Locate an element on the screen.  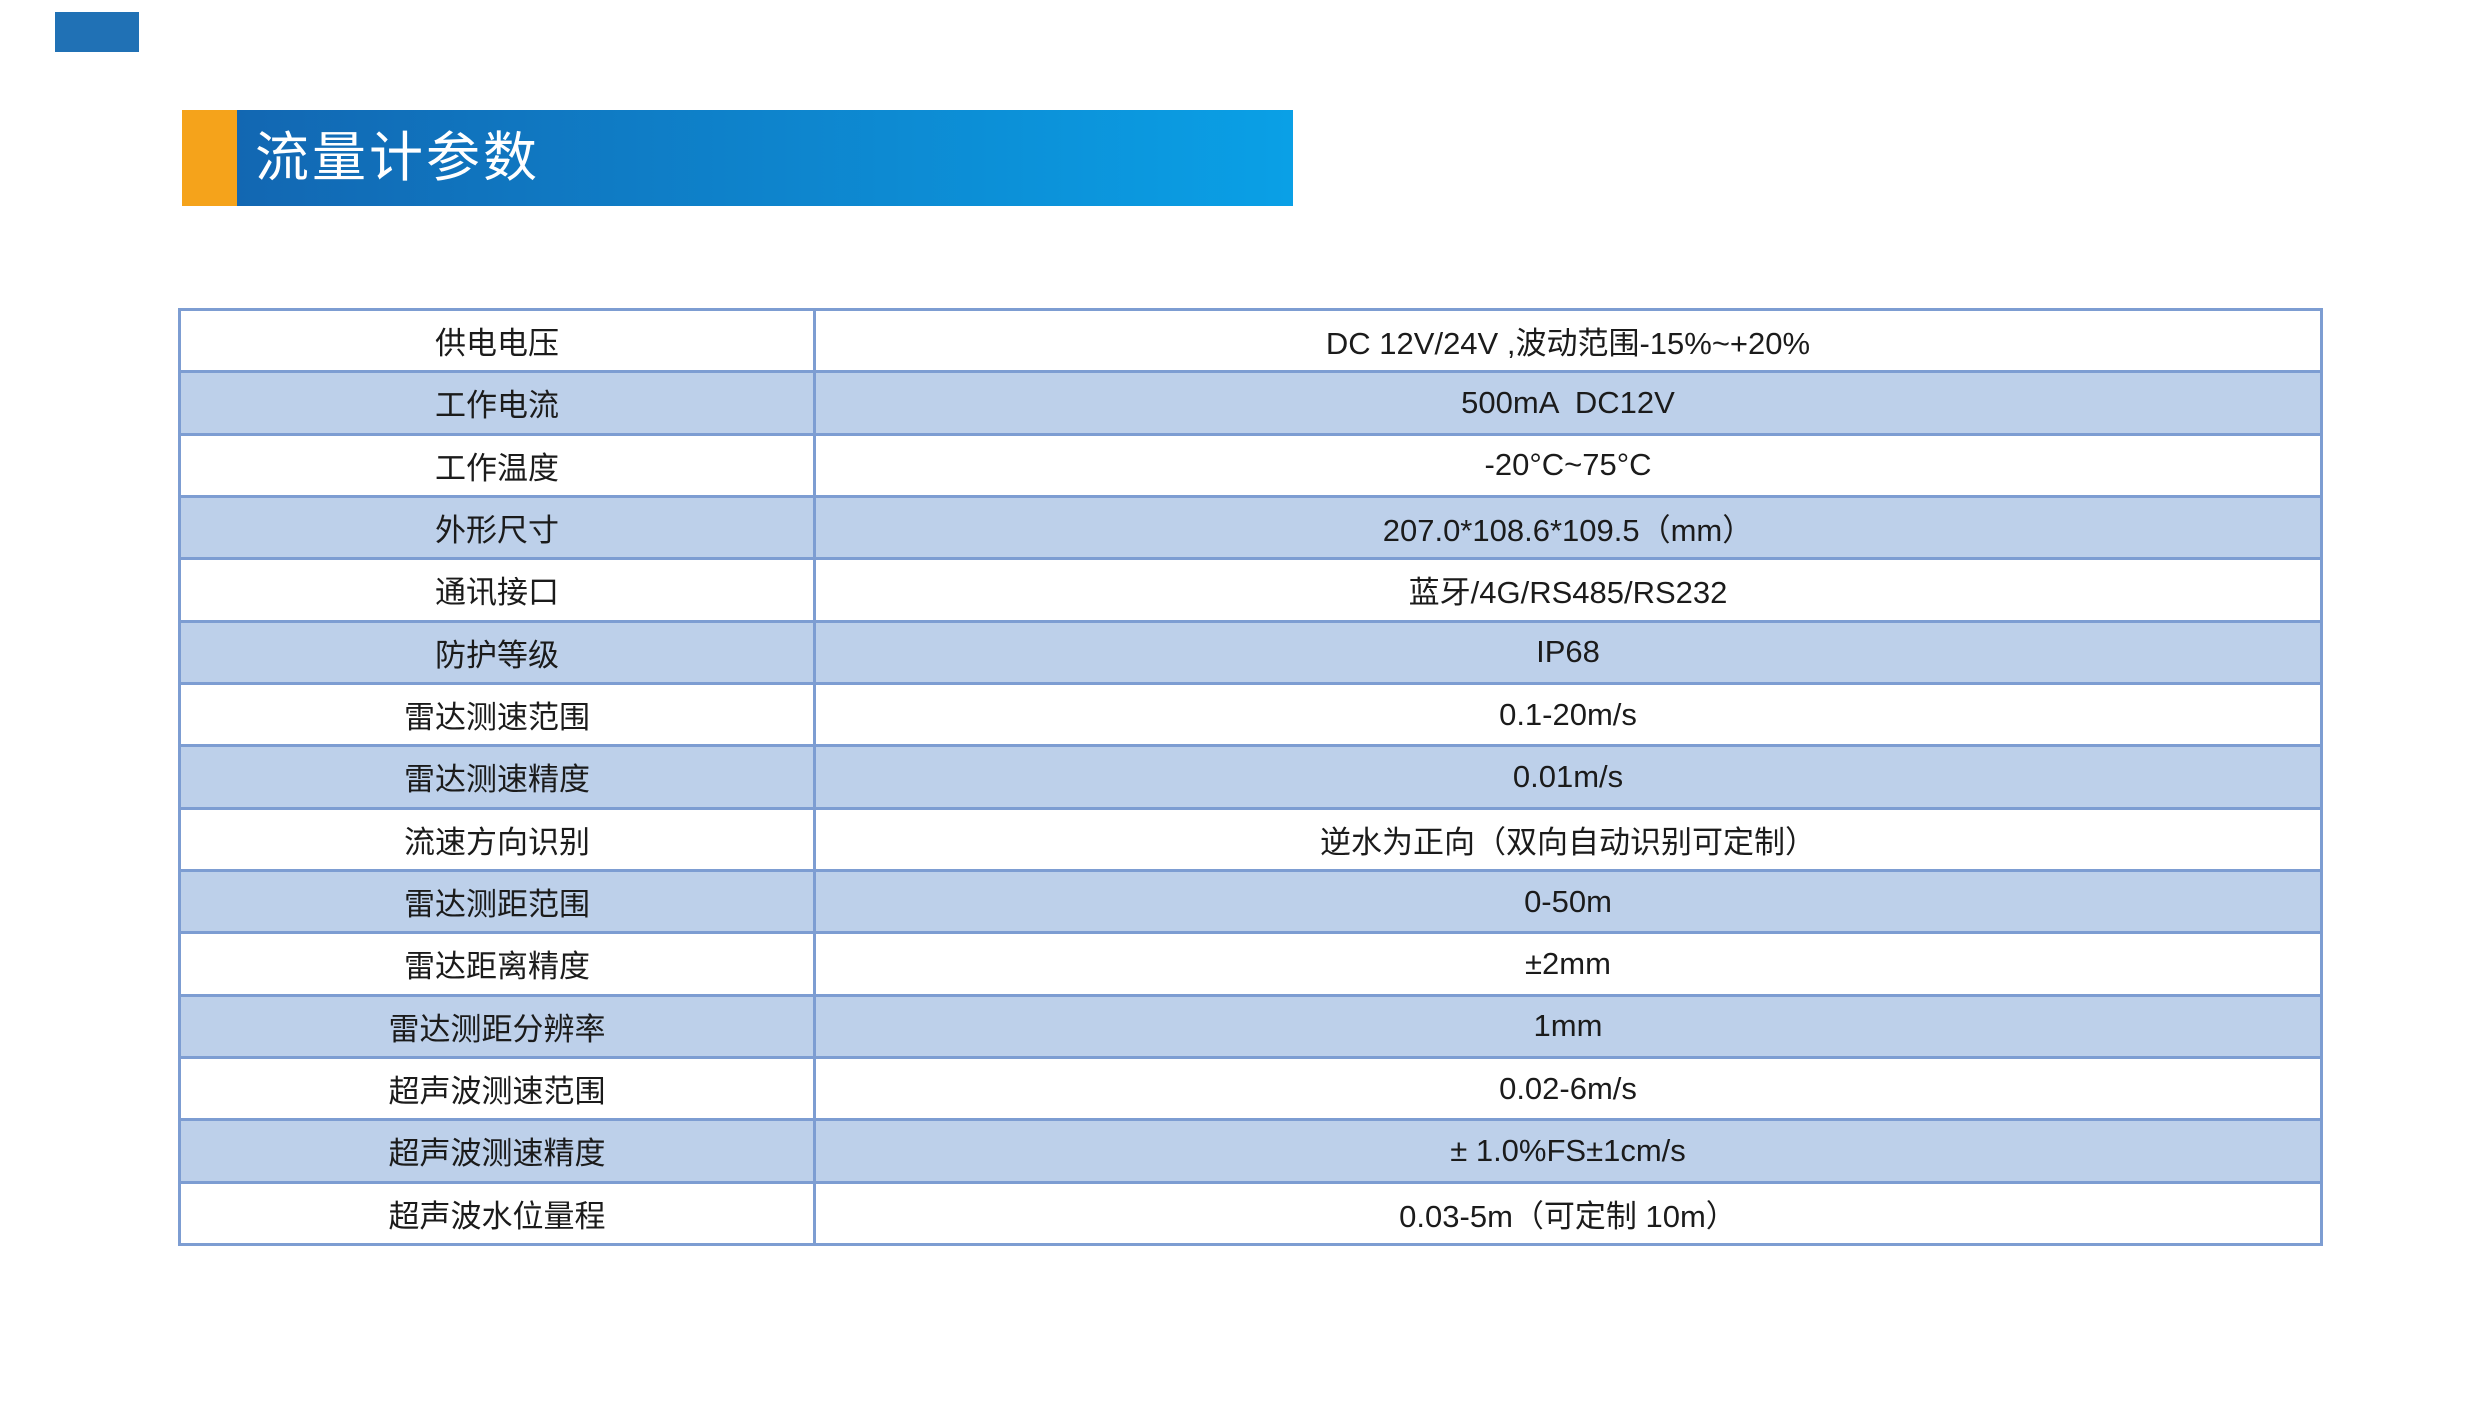
section-header-banner: 流量计参数 is located at coordinates (737, 158).